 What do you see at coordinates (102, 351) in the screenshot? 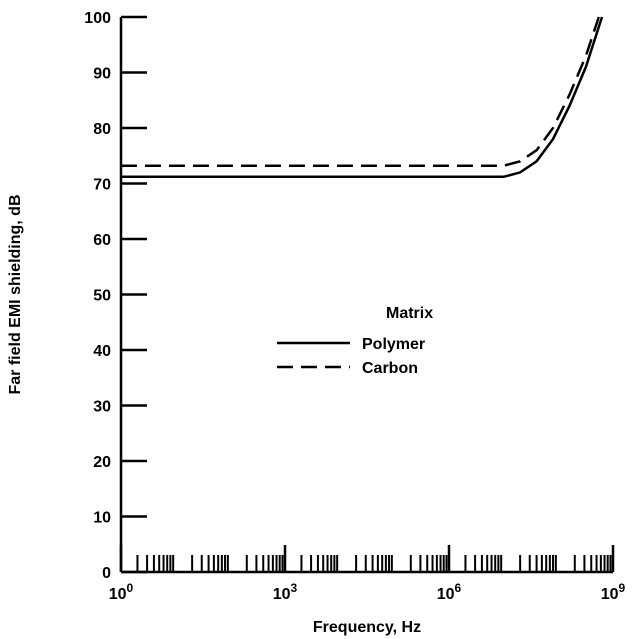
I see `y-tick-label-40: 40` at bounding box center [102, 351].